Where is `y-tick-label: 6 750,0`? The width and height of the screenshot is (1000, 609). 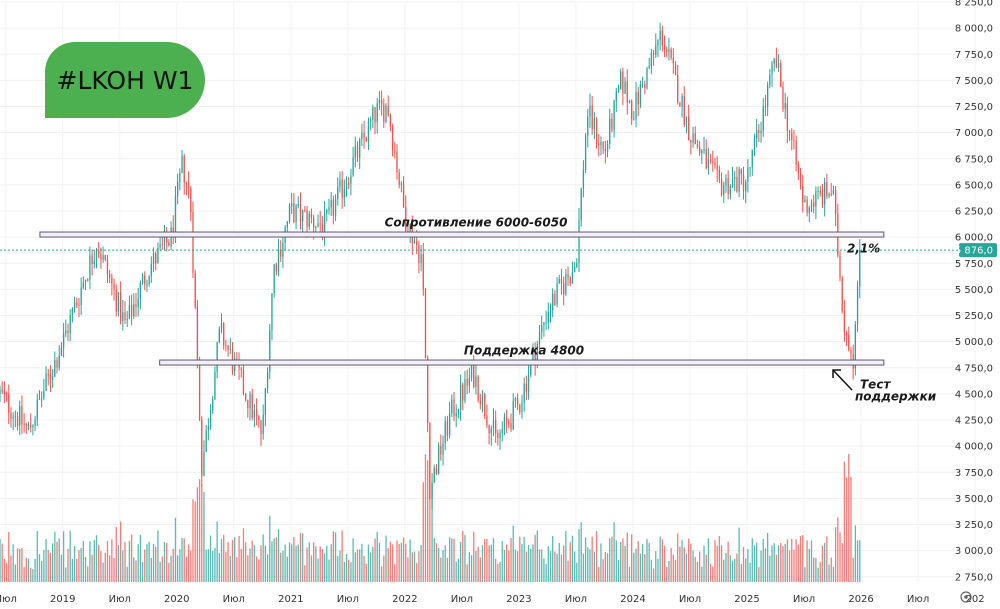 y-tick-label: 6 750,0 is located at coordinates (974, 159).